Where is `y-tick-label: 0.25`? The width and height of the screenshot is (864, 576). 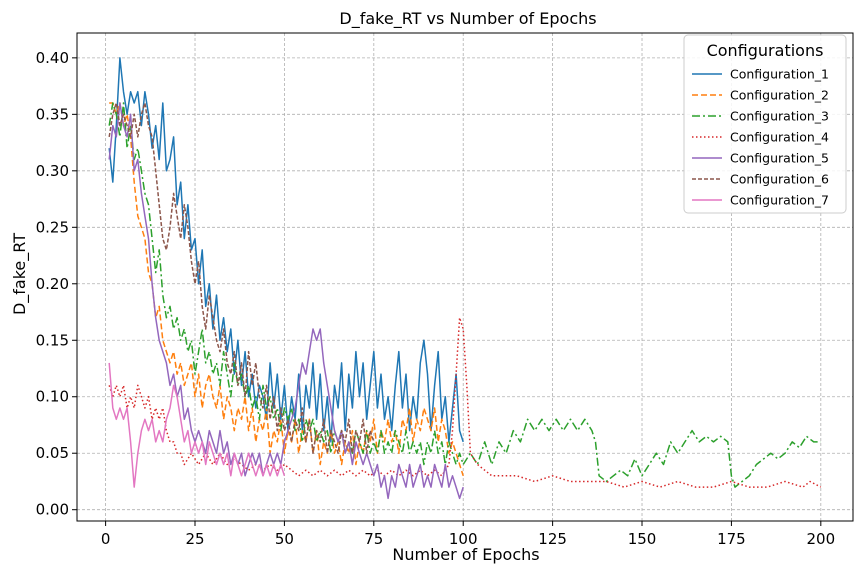
y-tick-label: 0.25 is located at coordinates (52, 227).